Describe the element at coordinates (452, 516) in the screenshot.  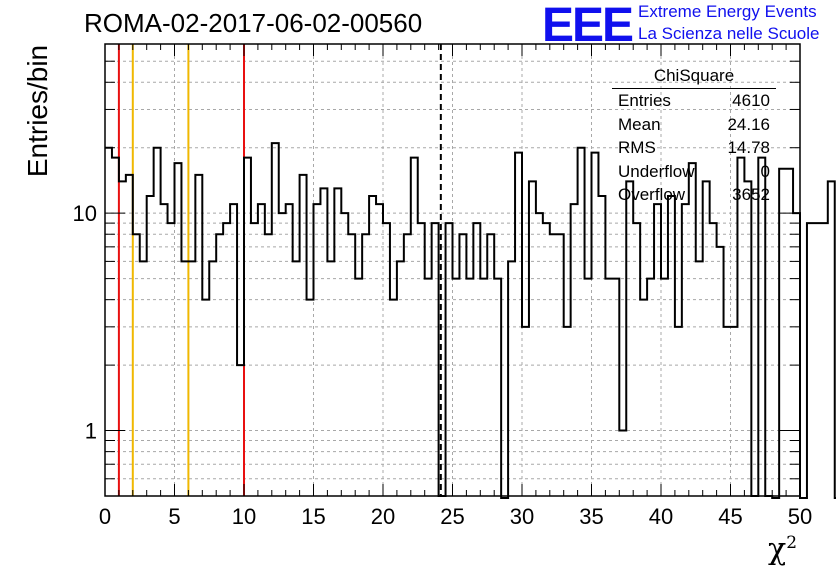
I see `x-tick-label: 25` at that location.